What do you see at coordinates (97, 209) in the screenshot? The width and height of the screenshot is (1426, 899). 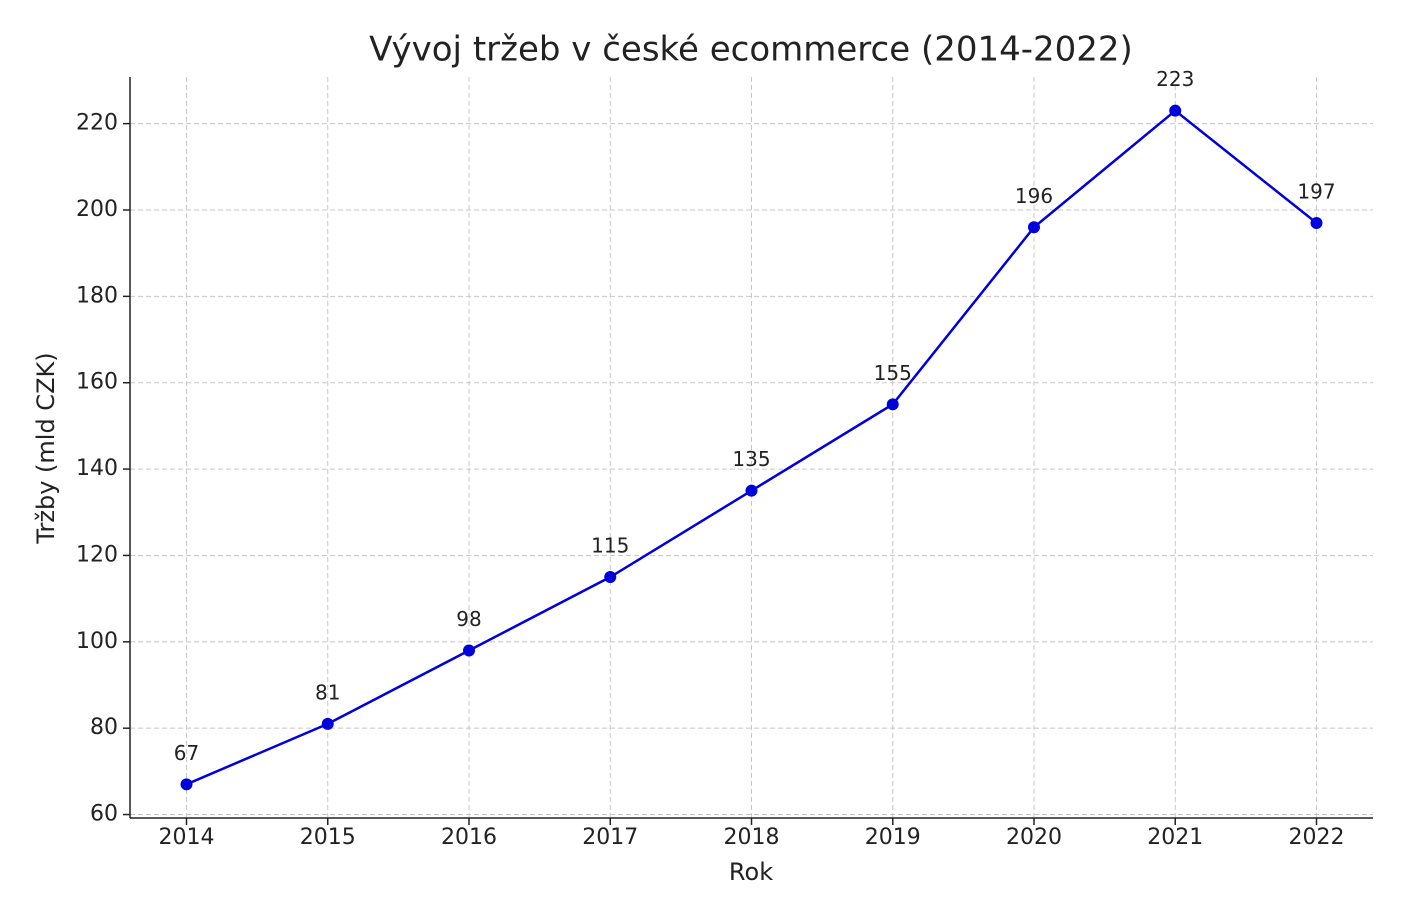 I see `y-tick-label: 200` at bounding box center [97, 209].